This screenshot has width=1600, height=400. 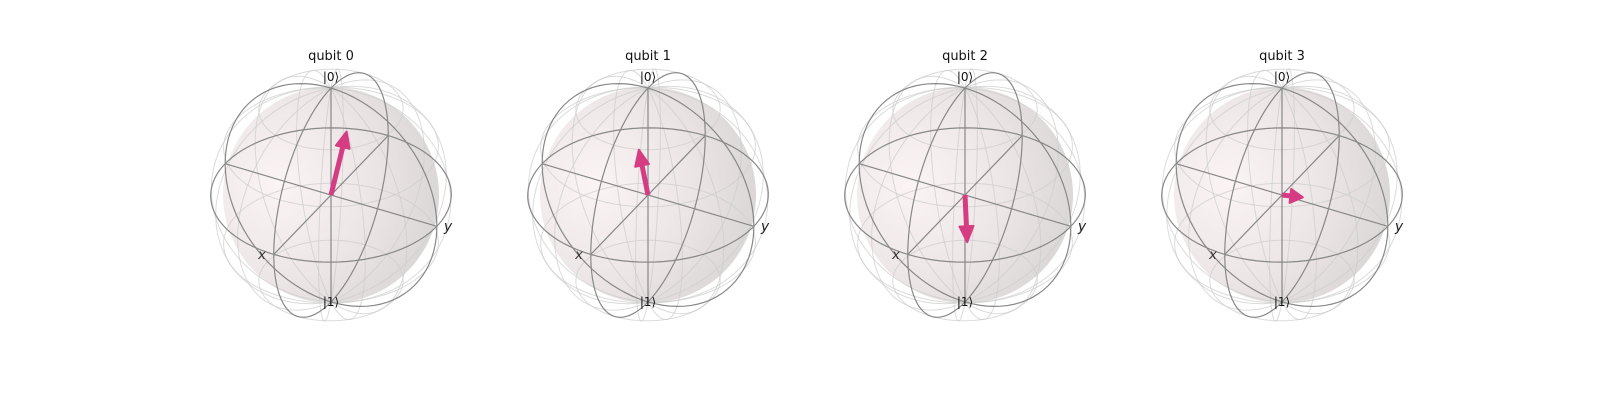 What do you see at coordinates (965, 56) in the screenshot?
I see `qubit-title: qubit 2` at bounding box center [965, 56].